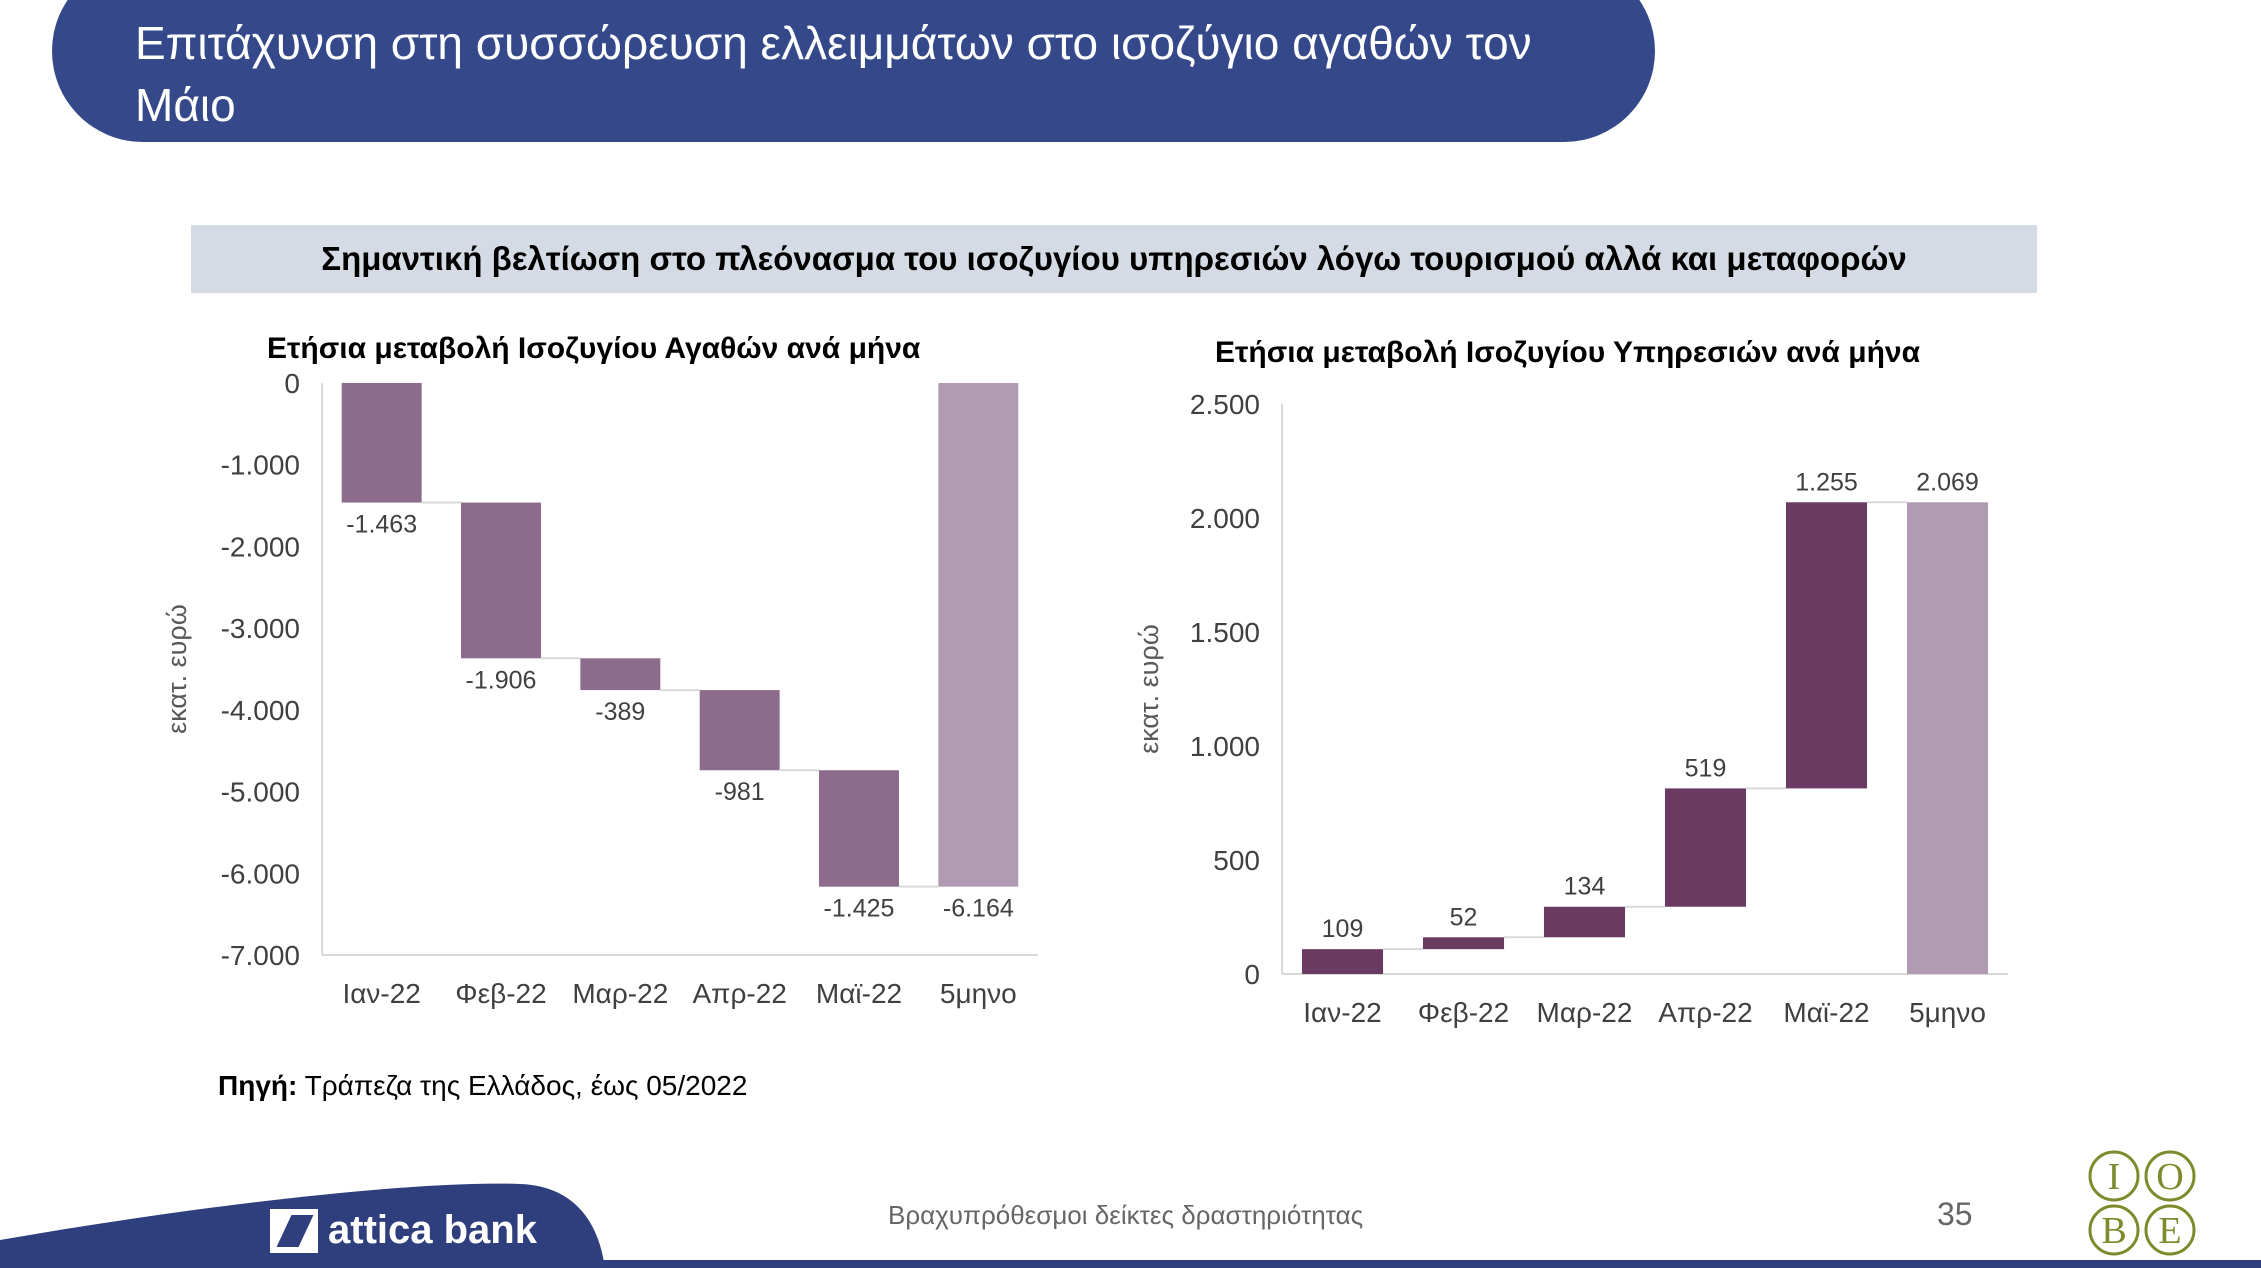 Image resolution: width=2261 pixels, height=1268 pixels. I want to click on iobe-letter-1: Ι, so click(2114, 1177).